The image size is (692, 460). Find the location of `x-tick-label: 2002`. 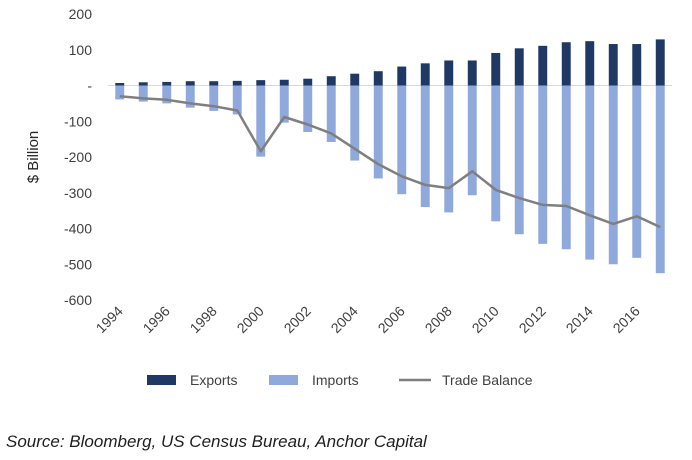

x-tick-label: 2002 is located at coordinates (297, 319).